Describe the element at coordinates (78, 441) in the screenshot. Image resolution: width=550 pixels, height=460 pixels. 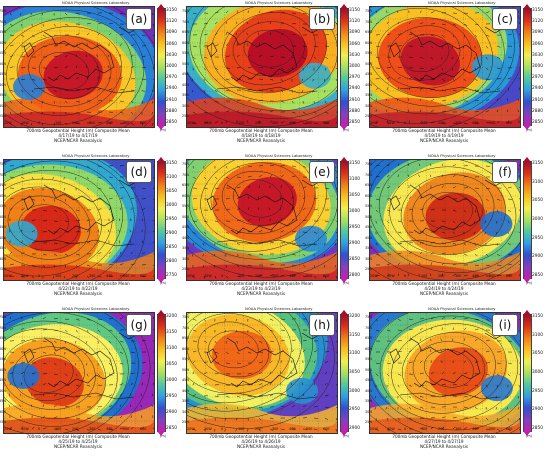
I see `panel-dates: 4/25/19 to 4/25/19` at that location.